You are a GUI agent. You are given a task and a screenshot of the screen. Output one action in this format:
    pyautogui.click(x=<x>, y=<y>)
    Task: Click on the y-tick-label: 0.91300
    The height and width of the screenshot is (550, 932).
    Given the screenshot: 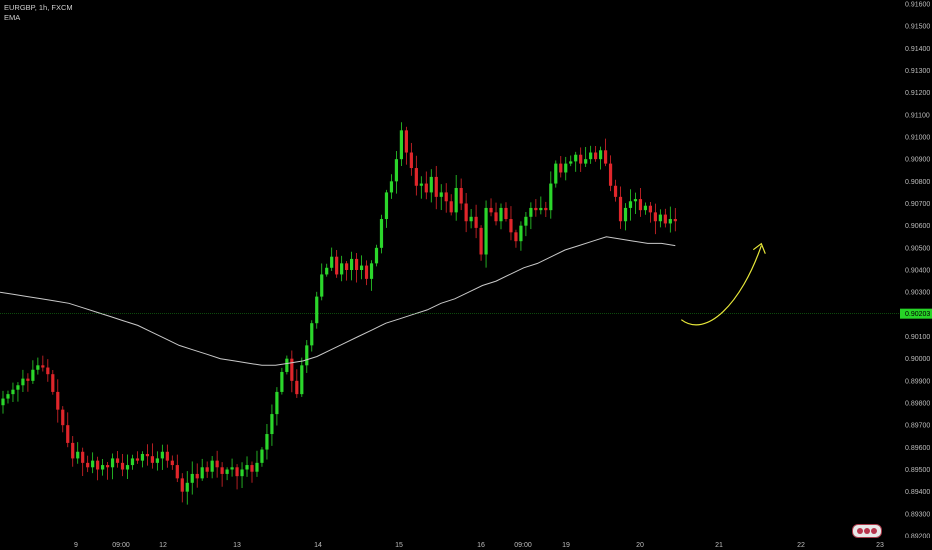 What is the action you would take?
    pyautogui.click(x=917, y=71)
    